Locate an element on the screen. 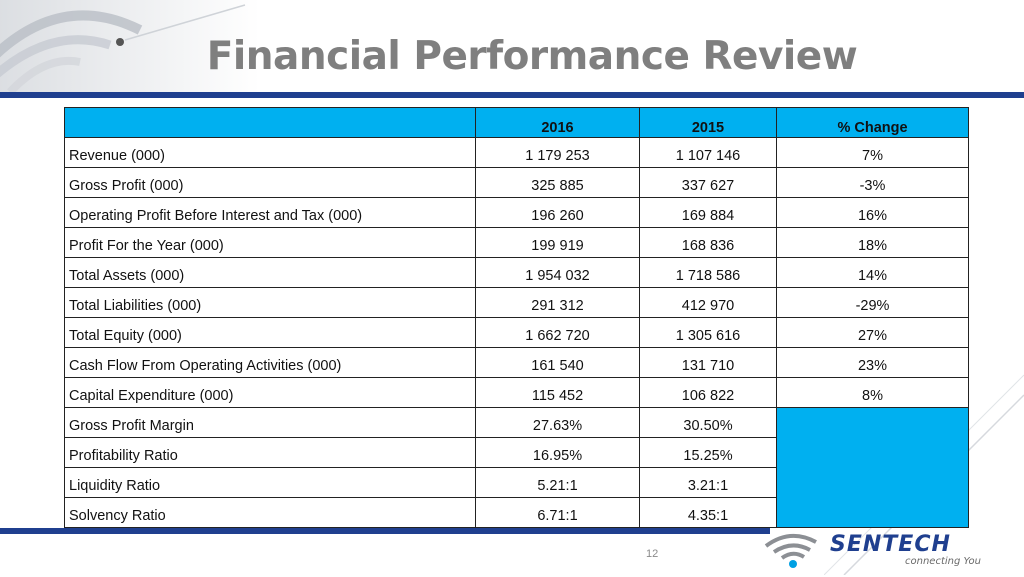 This screenshot has width=1024, height=577. value-2015: 15.25% is located at coordinates (708, 452).